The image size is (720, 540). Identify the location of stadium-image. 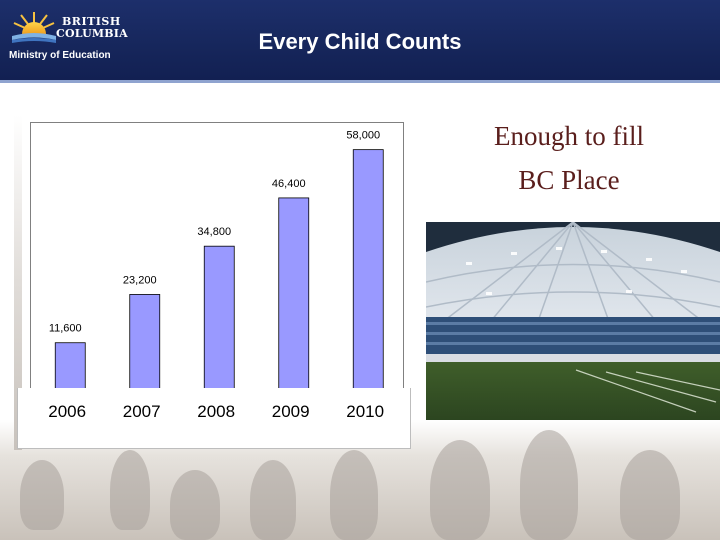
(573, 321).